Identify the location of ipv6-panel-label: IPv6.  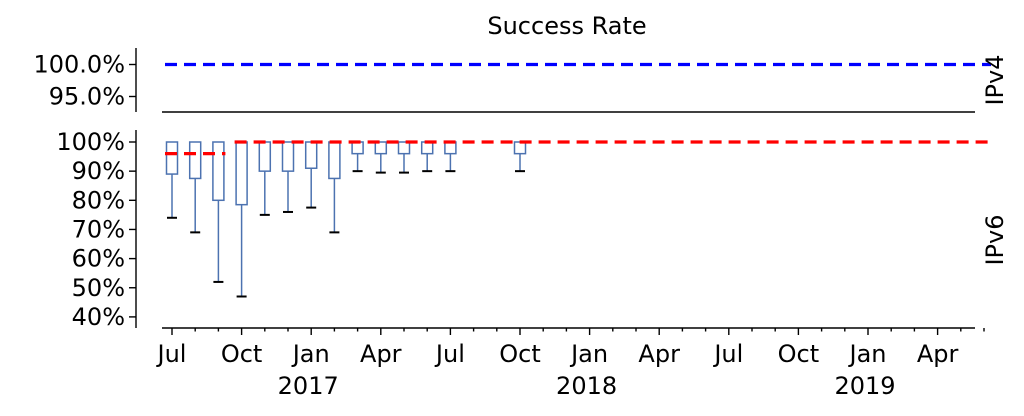
(995, 239).